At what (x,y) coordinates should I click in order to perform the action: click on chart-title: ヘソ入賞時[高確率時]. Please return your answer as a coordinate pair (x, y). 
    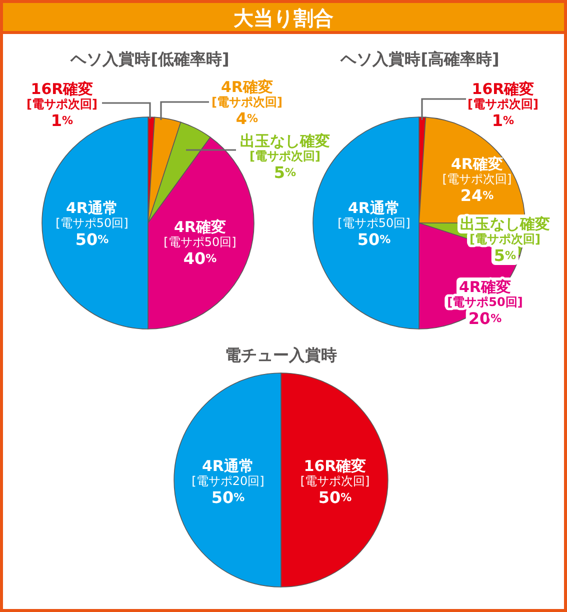
    Looking at the image, I should click on (420, 59).